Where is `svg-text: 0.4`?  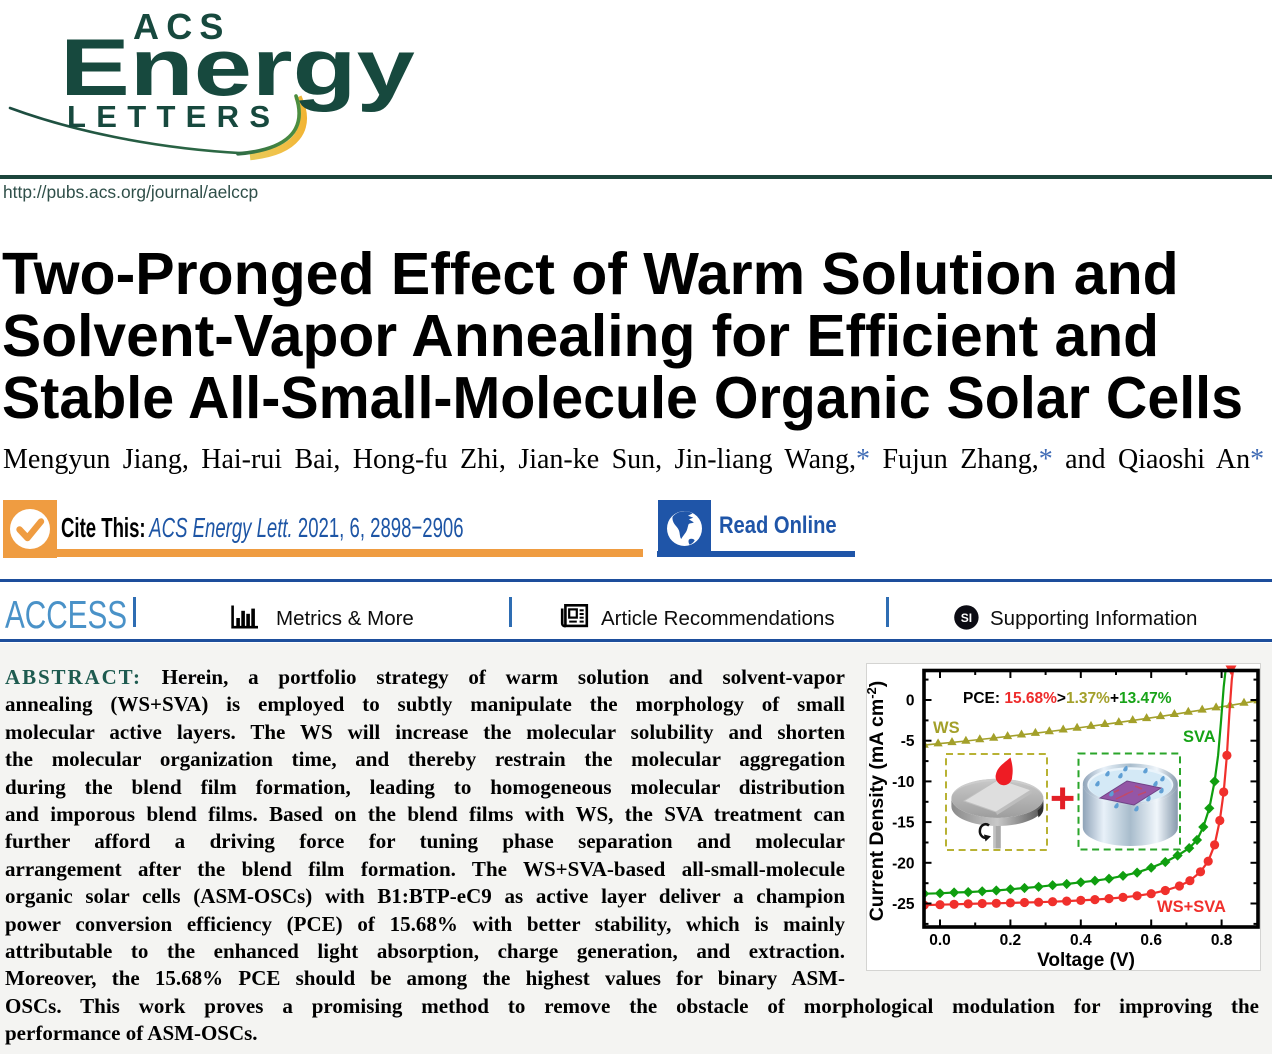
svg-text: 0.4 is located at coordinates (1081, 940).